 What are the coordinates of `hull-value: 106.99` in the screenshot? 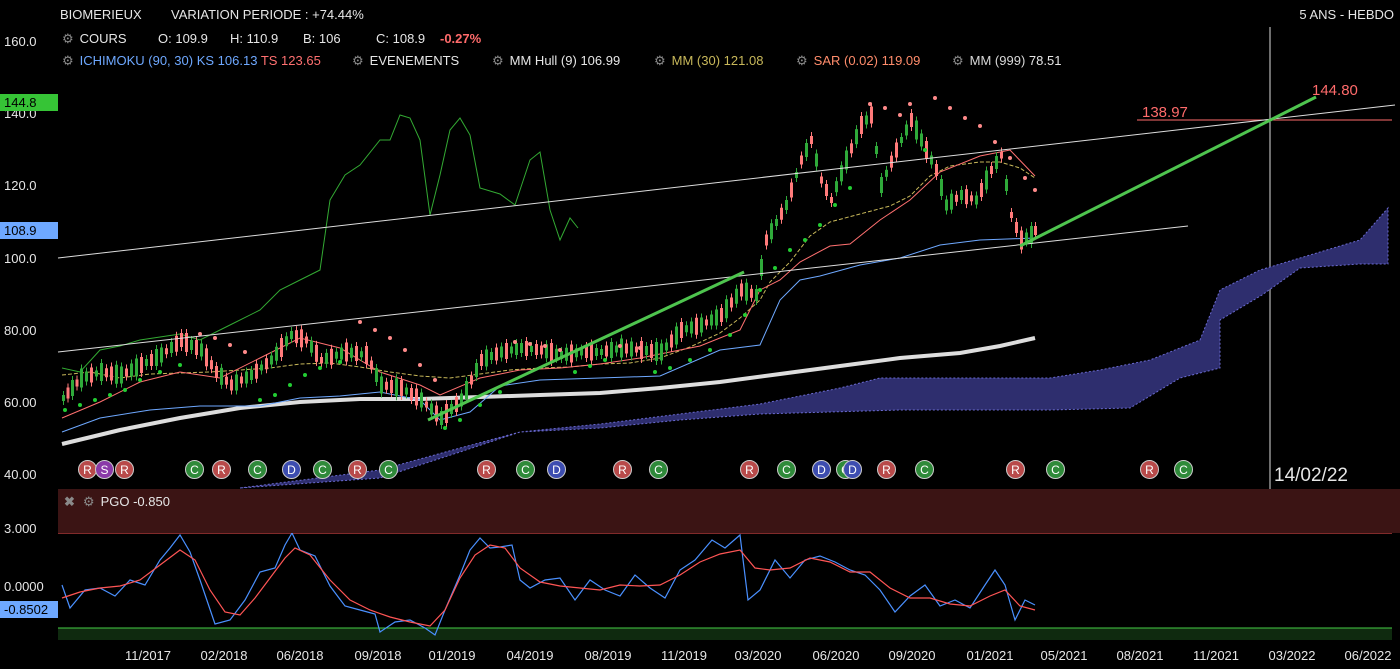 It's located at (600, 60).